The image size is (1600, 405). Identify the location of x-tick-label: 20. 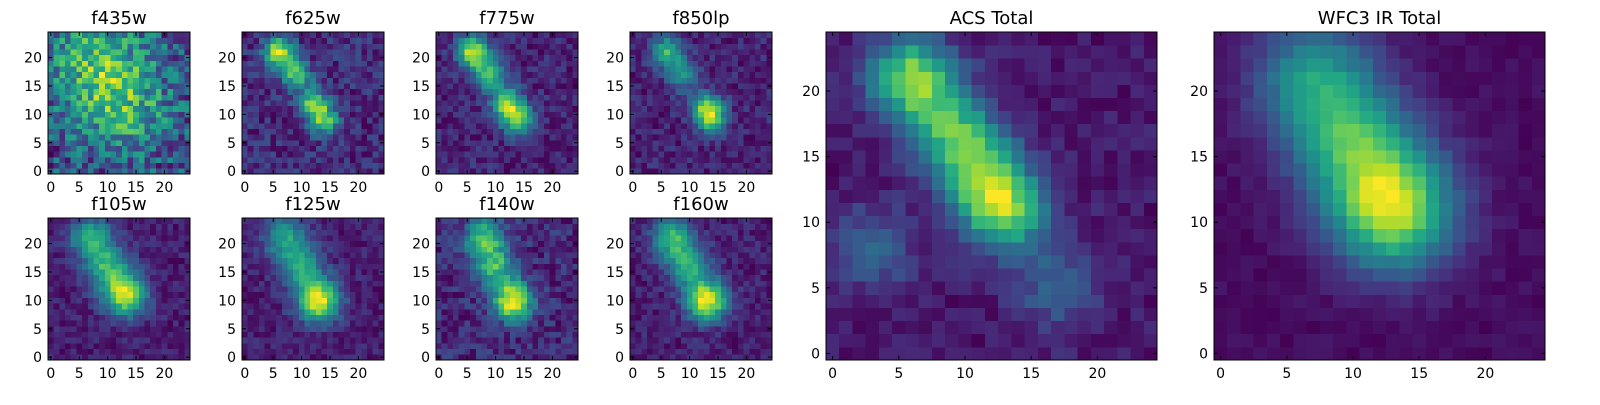
(553, 188).